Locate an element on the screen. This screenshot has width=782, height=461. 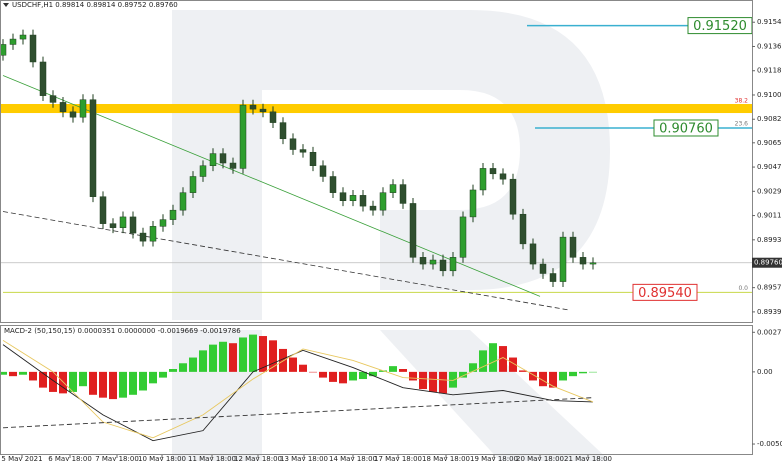
x-tick-label: 13 May 18:00 is located at coordinates (304, 458).